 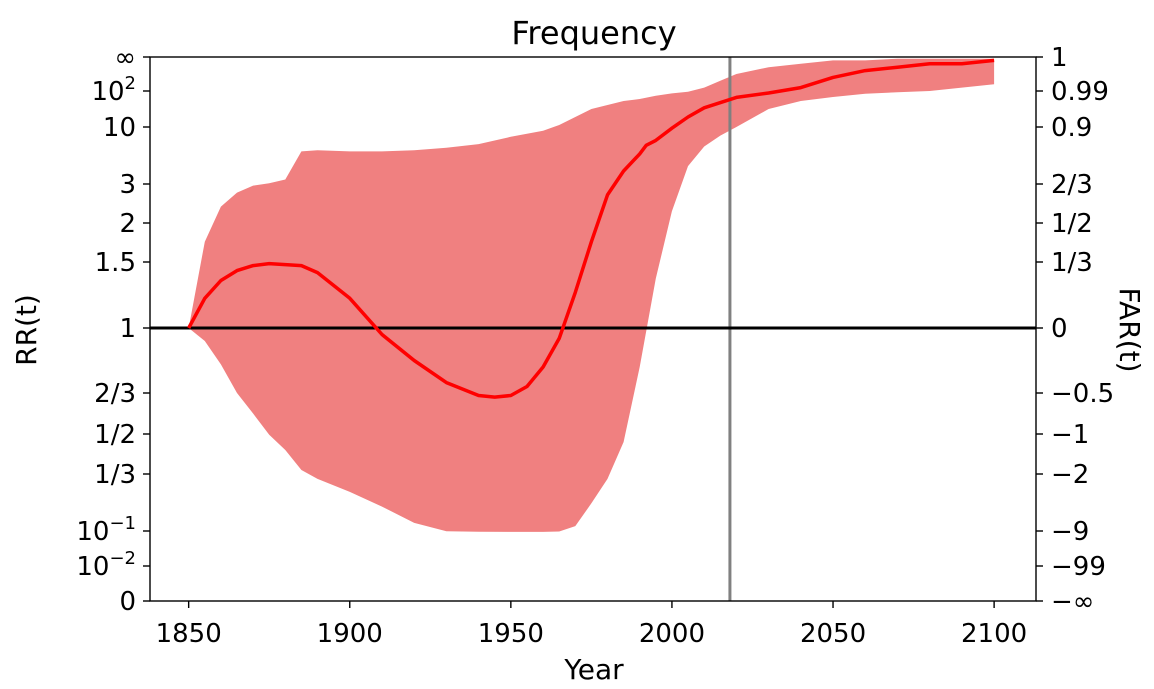 I want to click on y-axis-label-right: FAR(t), so click(x=1129, y=330).